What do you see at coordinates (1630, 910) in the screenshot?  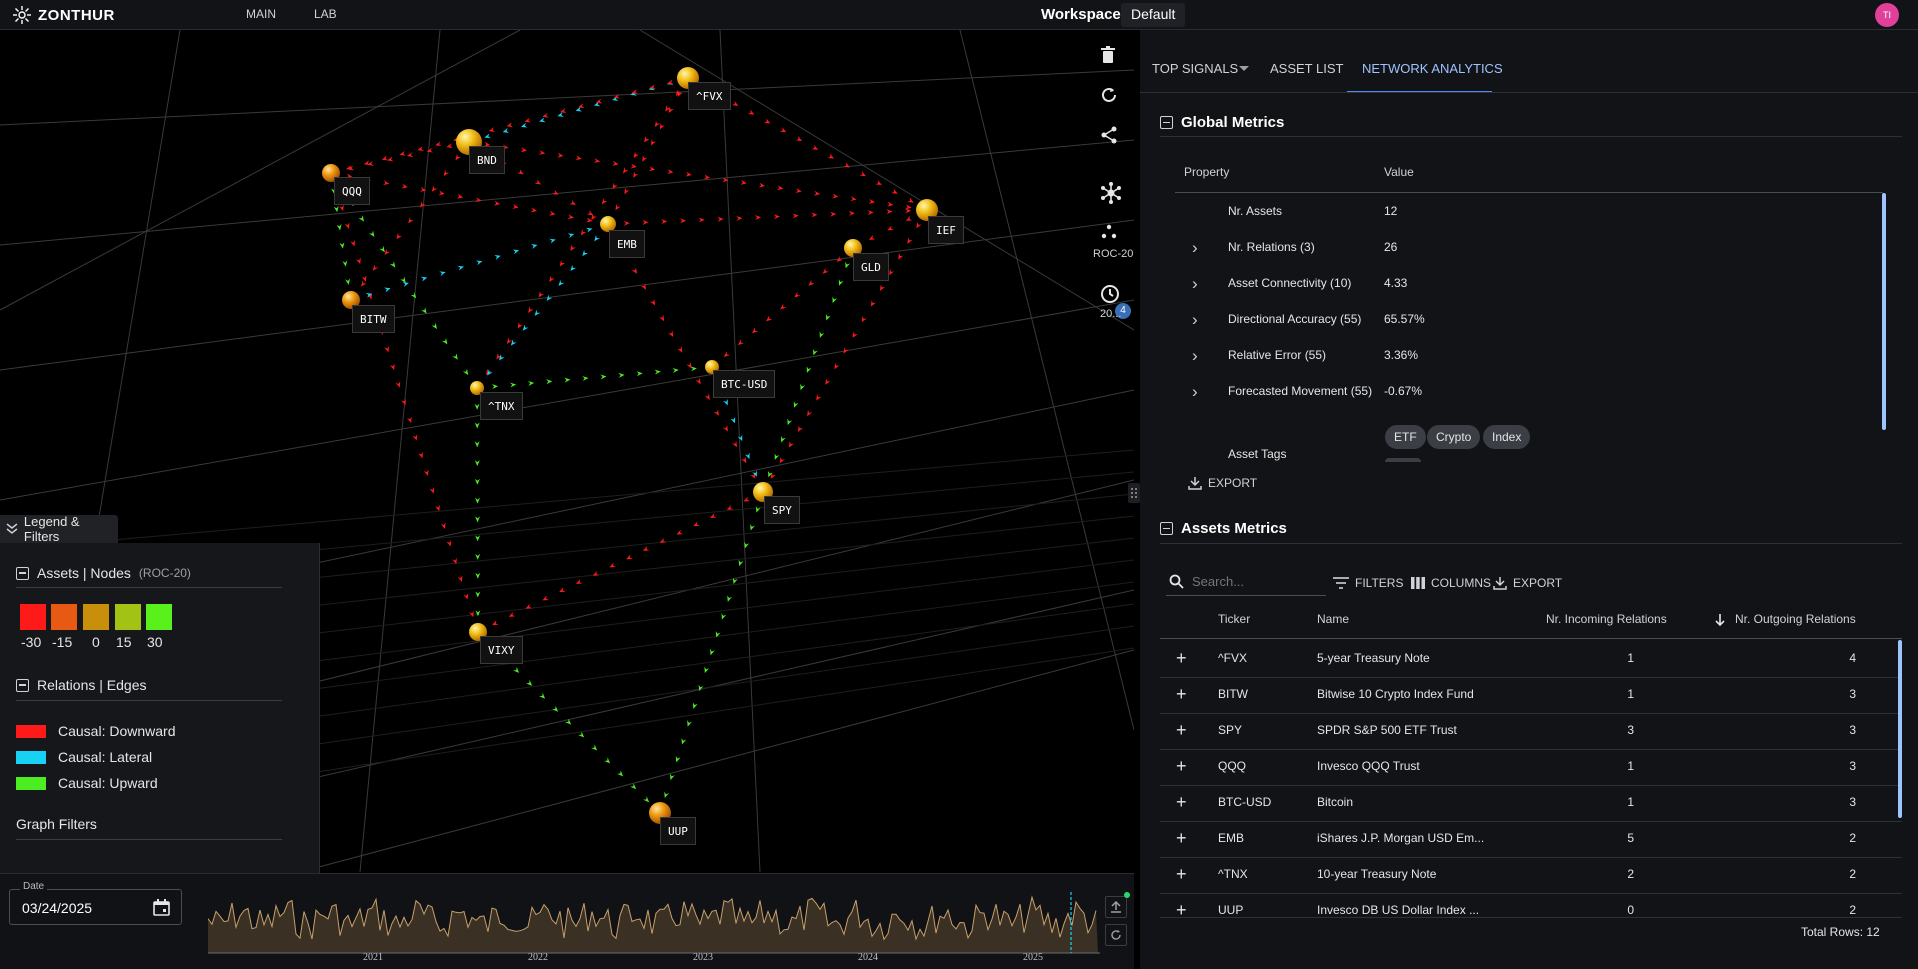 I see `cell-incoming: 0` at bounding box center [1630, 910].